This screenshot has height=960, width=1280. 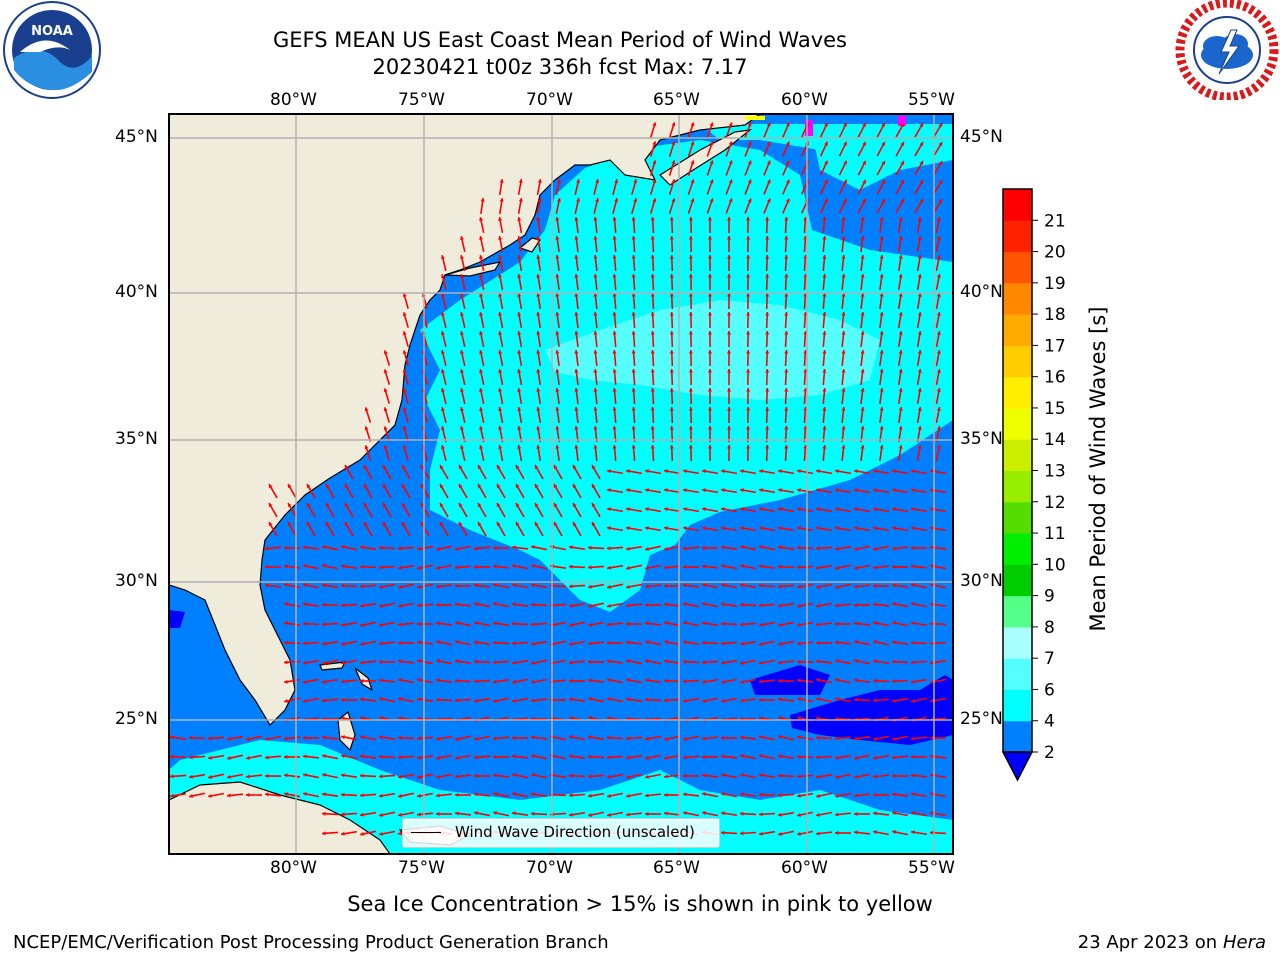 I want to click on wave-period-6-8-region, so click(x=712, y=350).